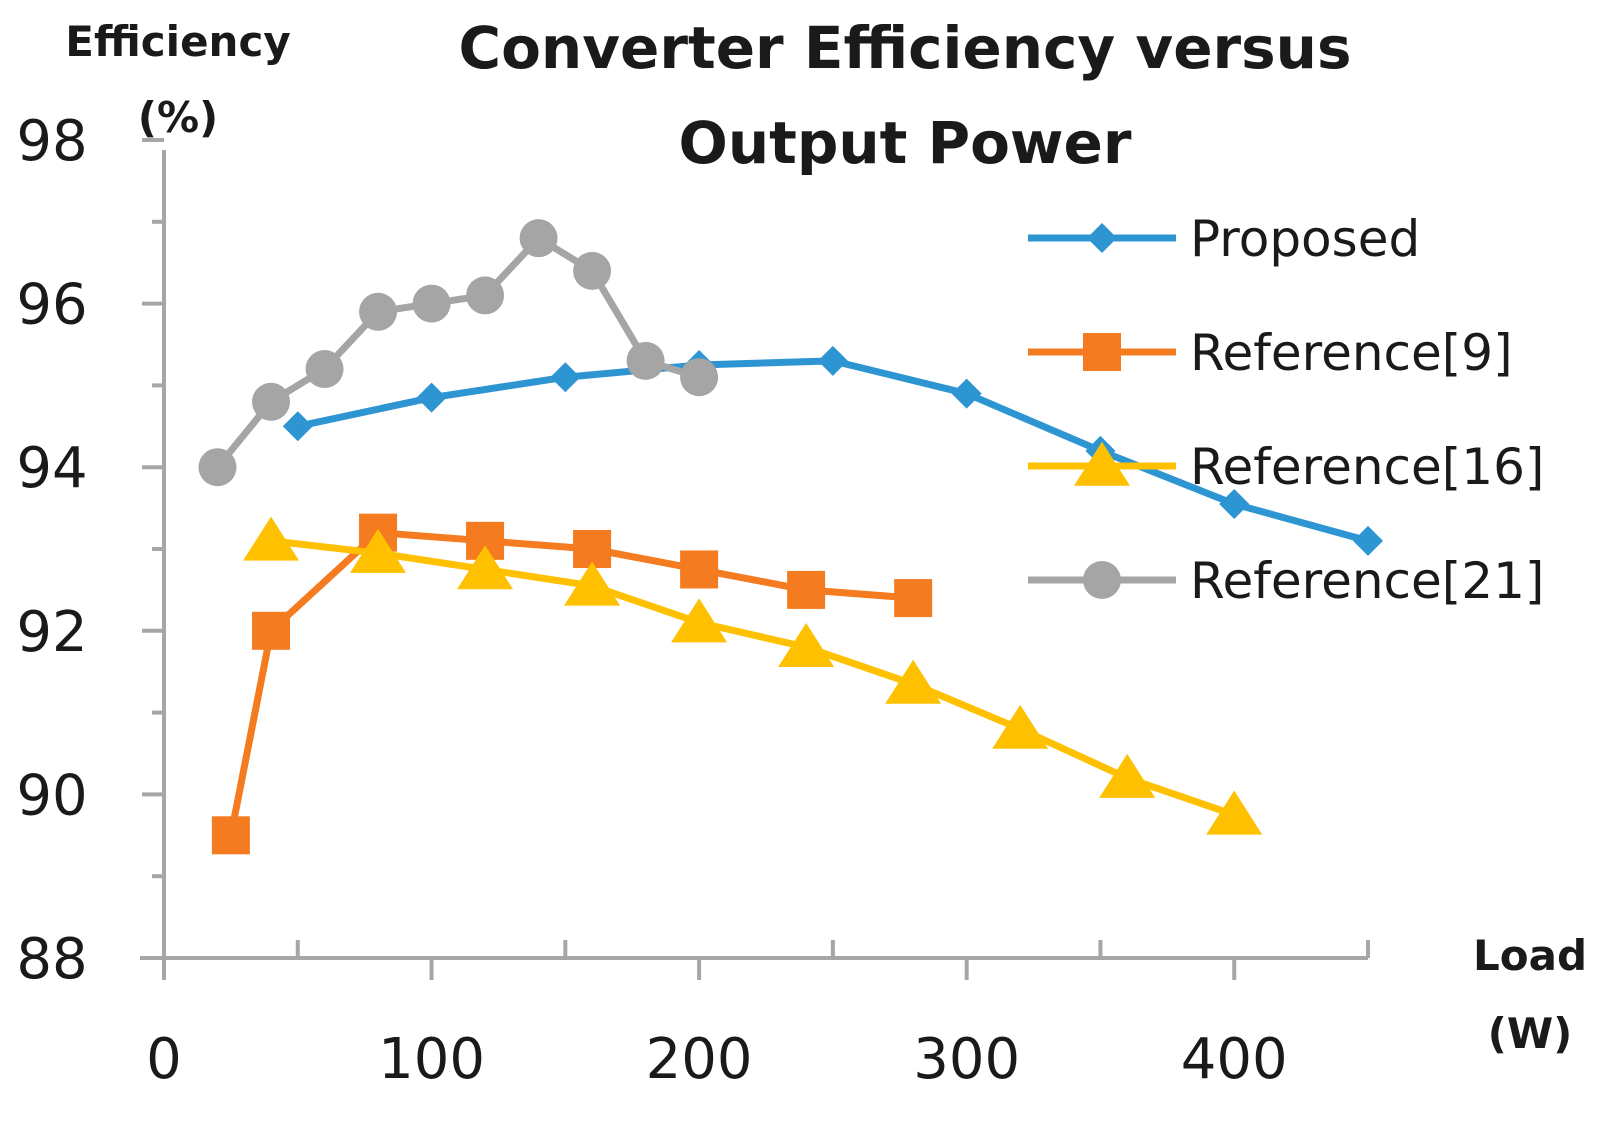 This screenshot has height=1125, width=1608. What do you see at coordinates (905, 143) in the screenshot?
I see `chart-title-line-2: Output Power` at bounding box center [905, 143].